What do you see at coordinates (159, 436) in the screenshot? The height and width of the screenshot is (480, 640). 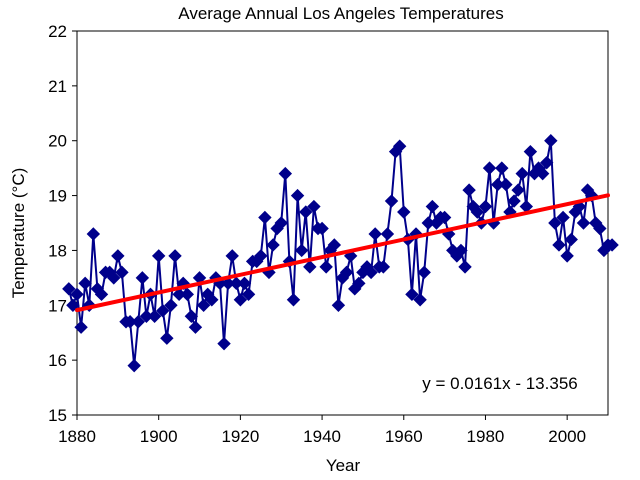 I see `x-tick-label: 1900` at bounding box center [159, 436].